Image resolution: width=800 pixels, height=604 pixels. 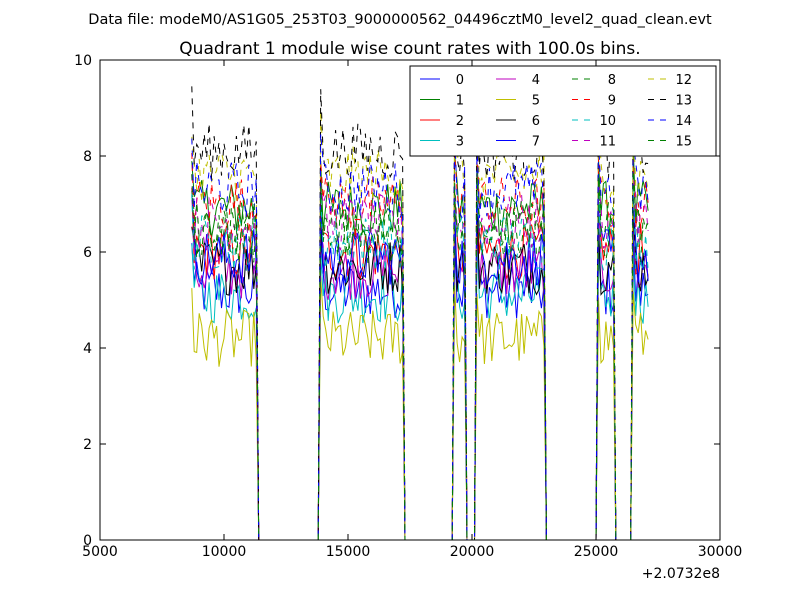 What do you see at coordinates (681, 574) in the screenshot?
I see `x-offset-label: +2.0732e8` at bounding box center [681, 574].